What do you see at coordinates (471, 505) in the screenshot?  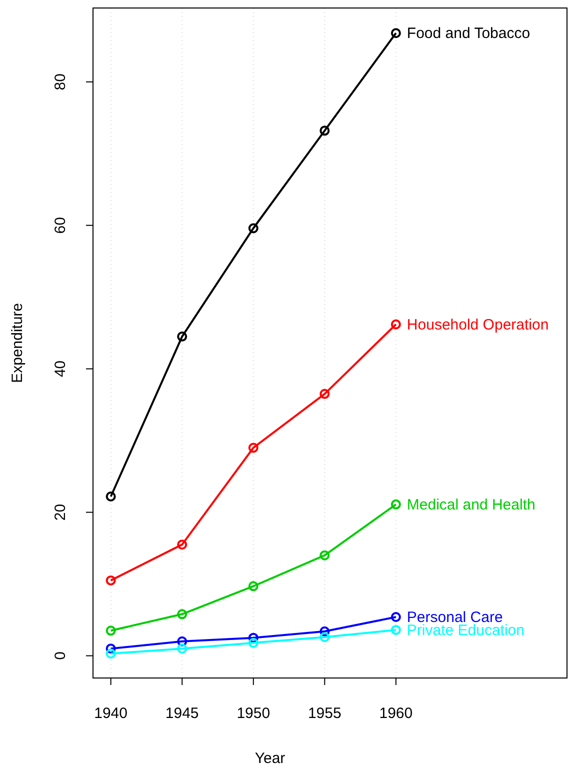 I see `series-label: Medical and Health` at bounding box center [471, 505].